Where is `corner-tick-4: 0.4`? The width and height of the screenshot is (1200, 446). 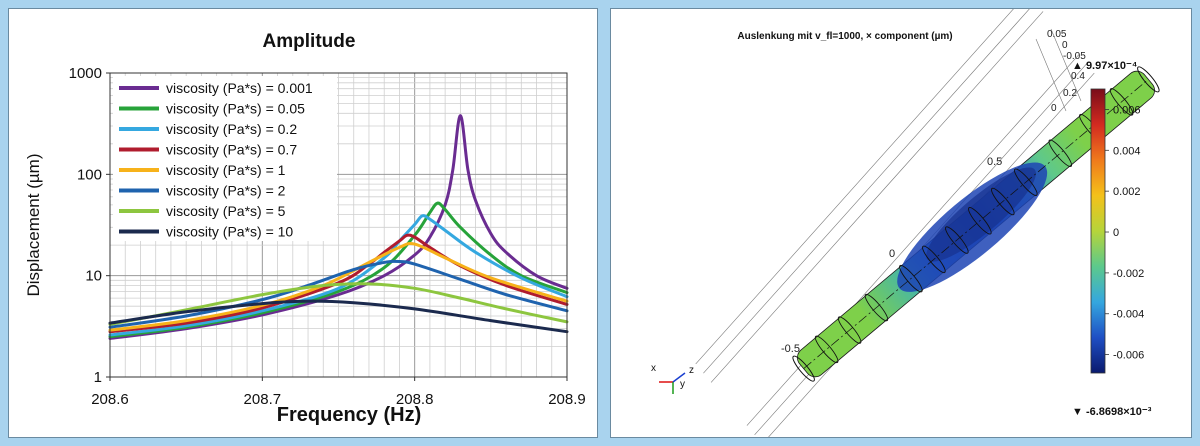
corner-tick-4: 0.4 is located at coordinates (1078, 76).